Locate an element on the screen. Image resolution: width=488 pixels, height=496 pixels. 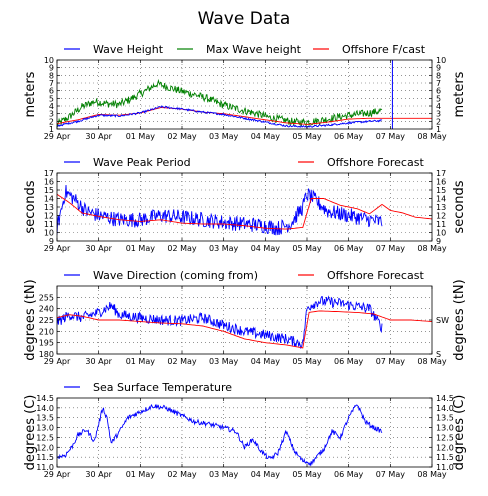
y-right-tick-label: 8 is located at coordinates (438, 75).